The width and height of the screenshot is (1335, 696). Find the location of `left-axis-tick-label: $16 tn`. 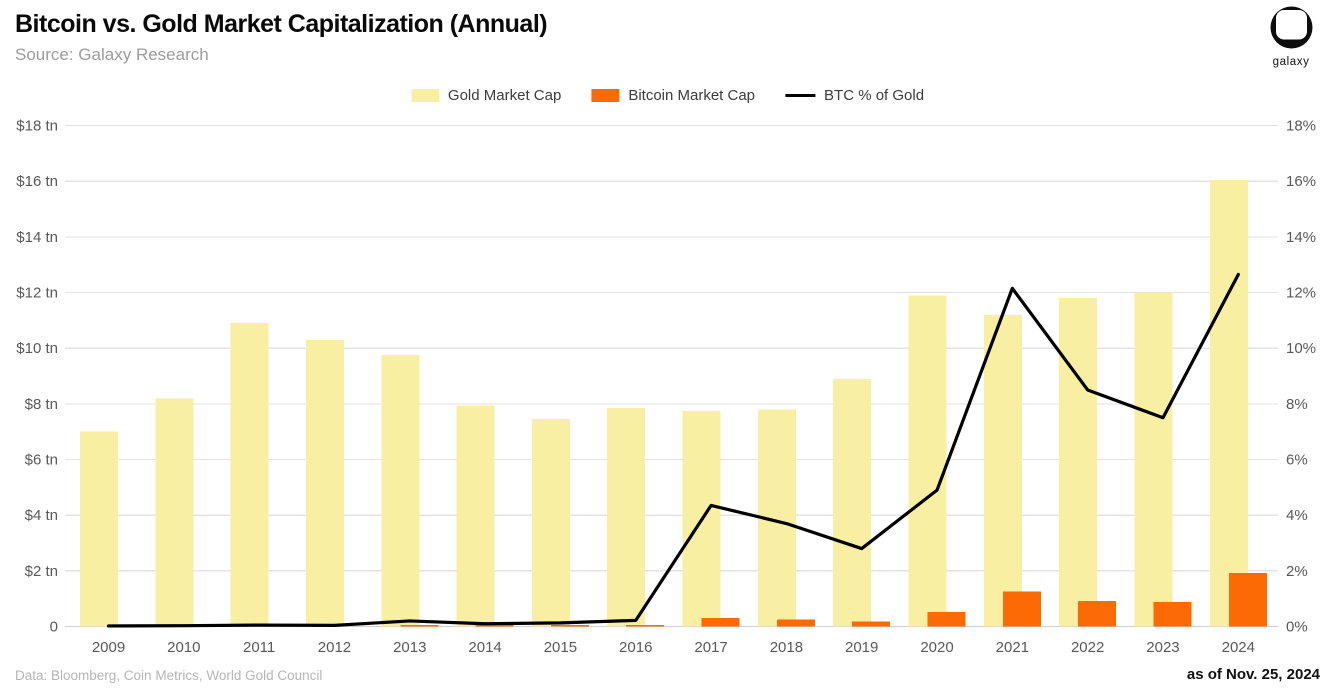

left-axis-tick-label: $16 tn is located at coordinates (37, 181).